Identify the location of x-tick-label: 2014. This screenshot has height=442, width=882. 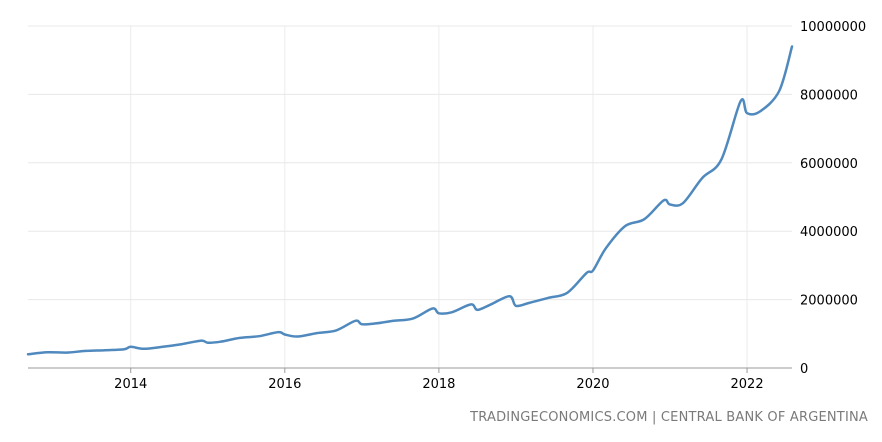
(130, 384).